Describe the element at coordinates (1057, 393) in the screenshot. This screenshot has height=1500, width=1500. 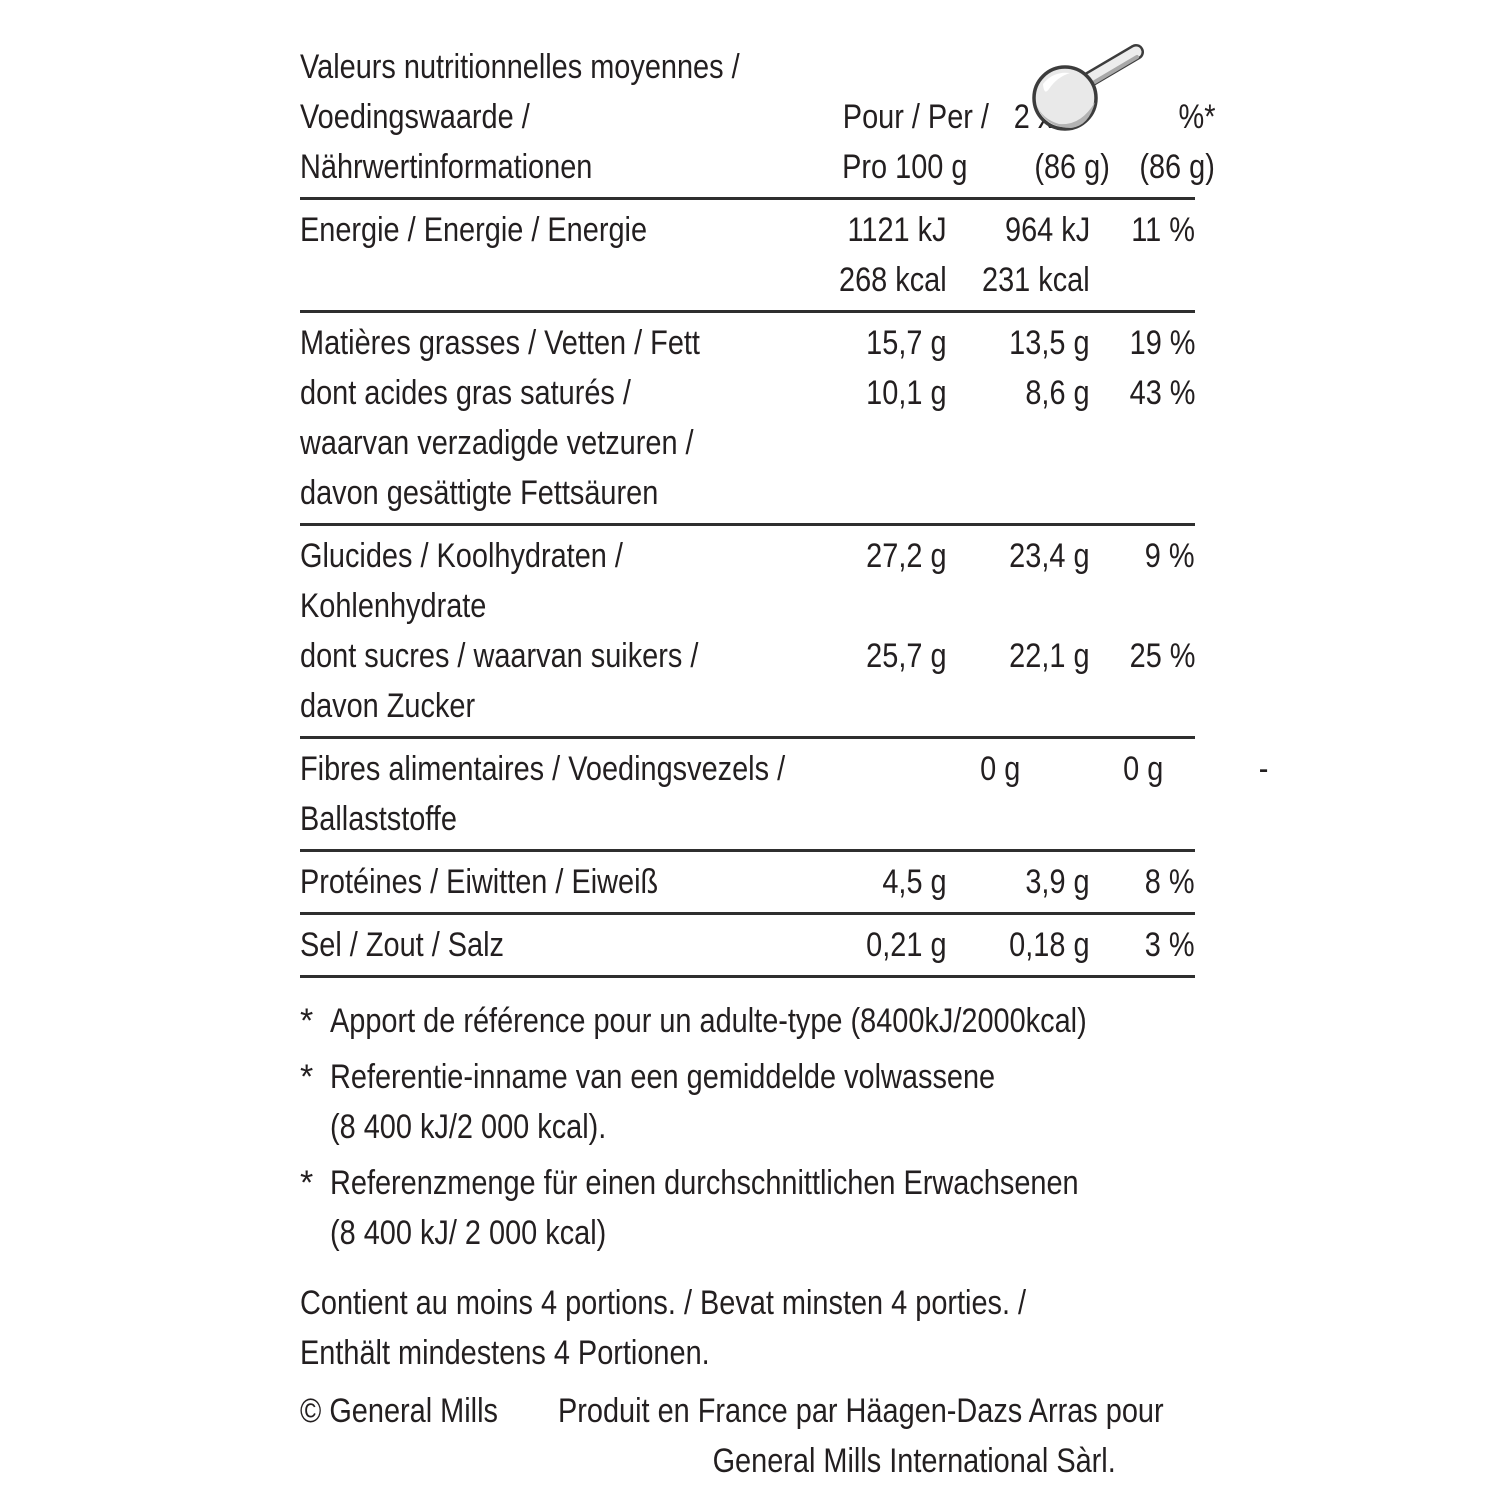
I see `value-per-serving: 8,6 g` at that location.